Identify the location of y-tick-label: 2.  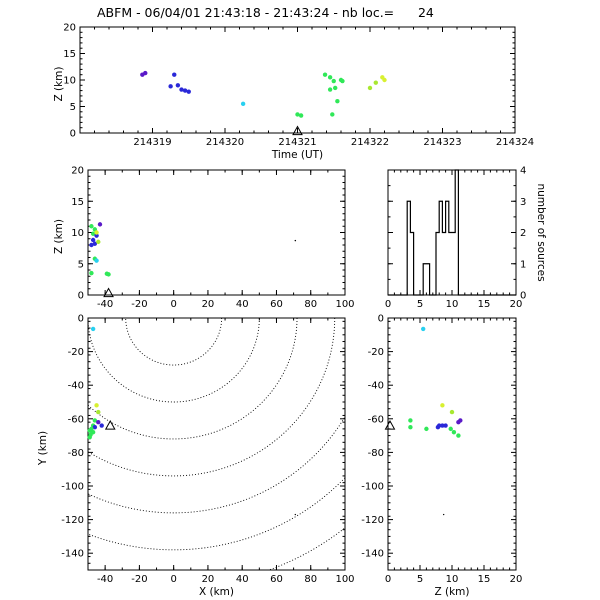
(523, 233).